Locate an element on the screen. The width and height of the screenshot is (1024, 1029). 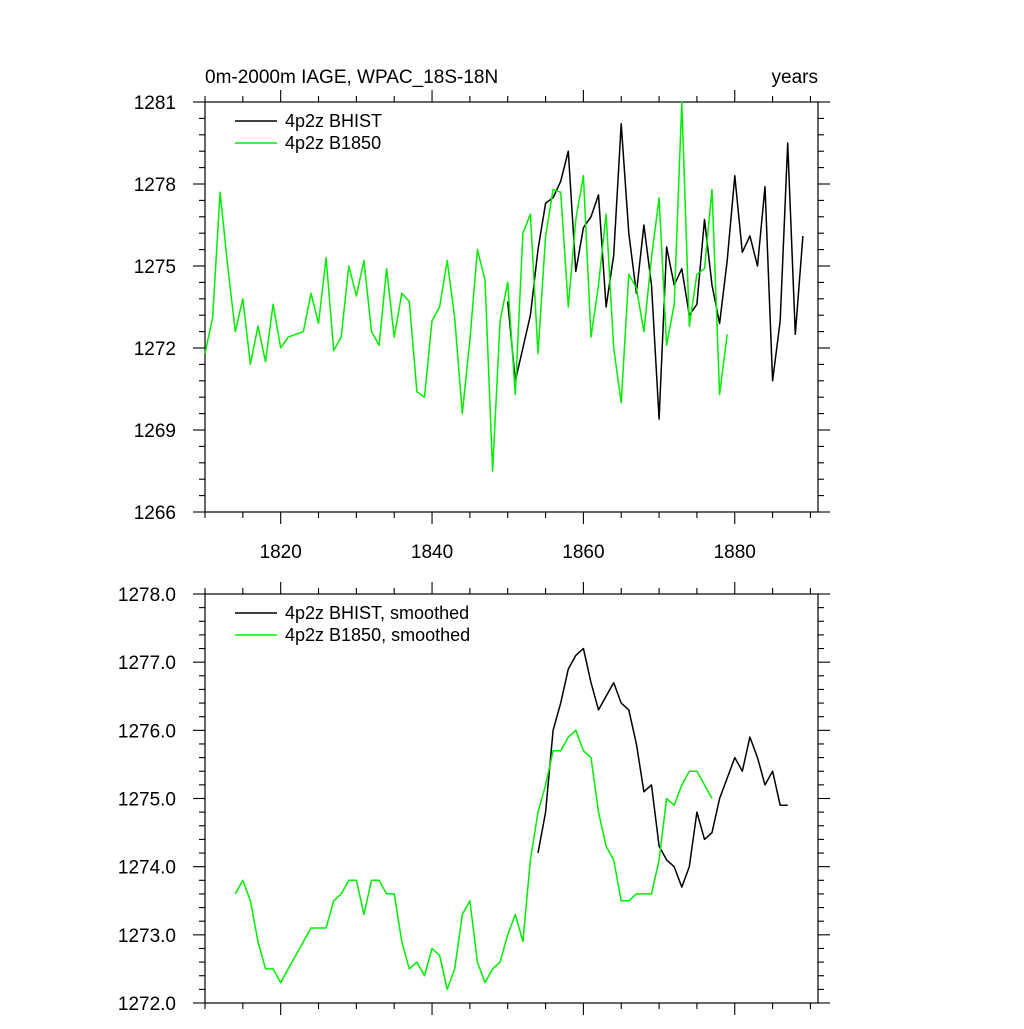
y-tick-label: 1274.0 is located at coordinates (147, 868).